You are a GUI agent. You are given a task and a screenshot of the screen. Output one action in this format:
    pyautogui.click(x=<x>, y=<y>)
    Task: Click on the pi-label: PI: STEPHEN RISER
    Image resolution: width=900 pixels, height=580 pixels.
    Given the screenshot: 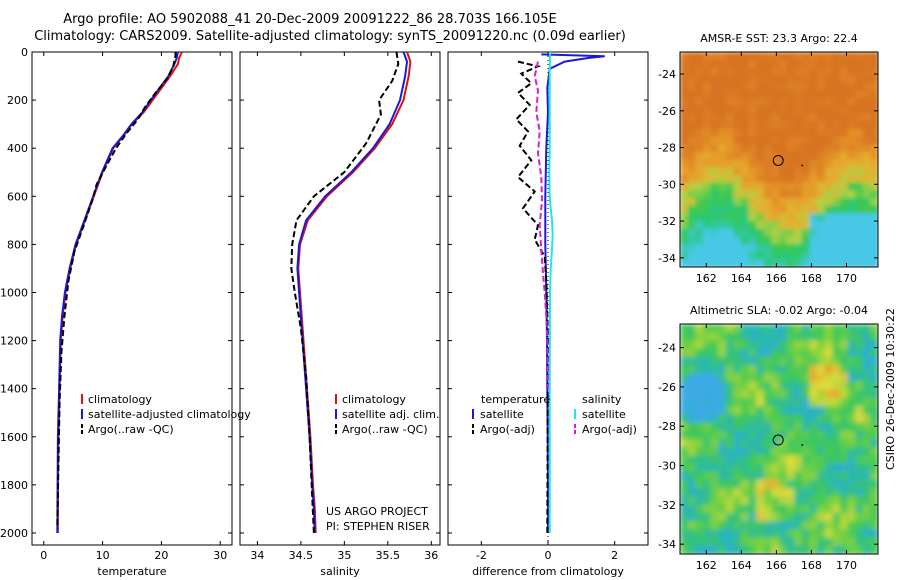 What is the action you would take?
    pyautogui.click(x=378, y=526)
    